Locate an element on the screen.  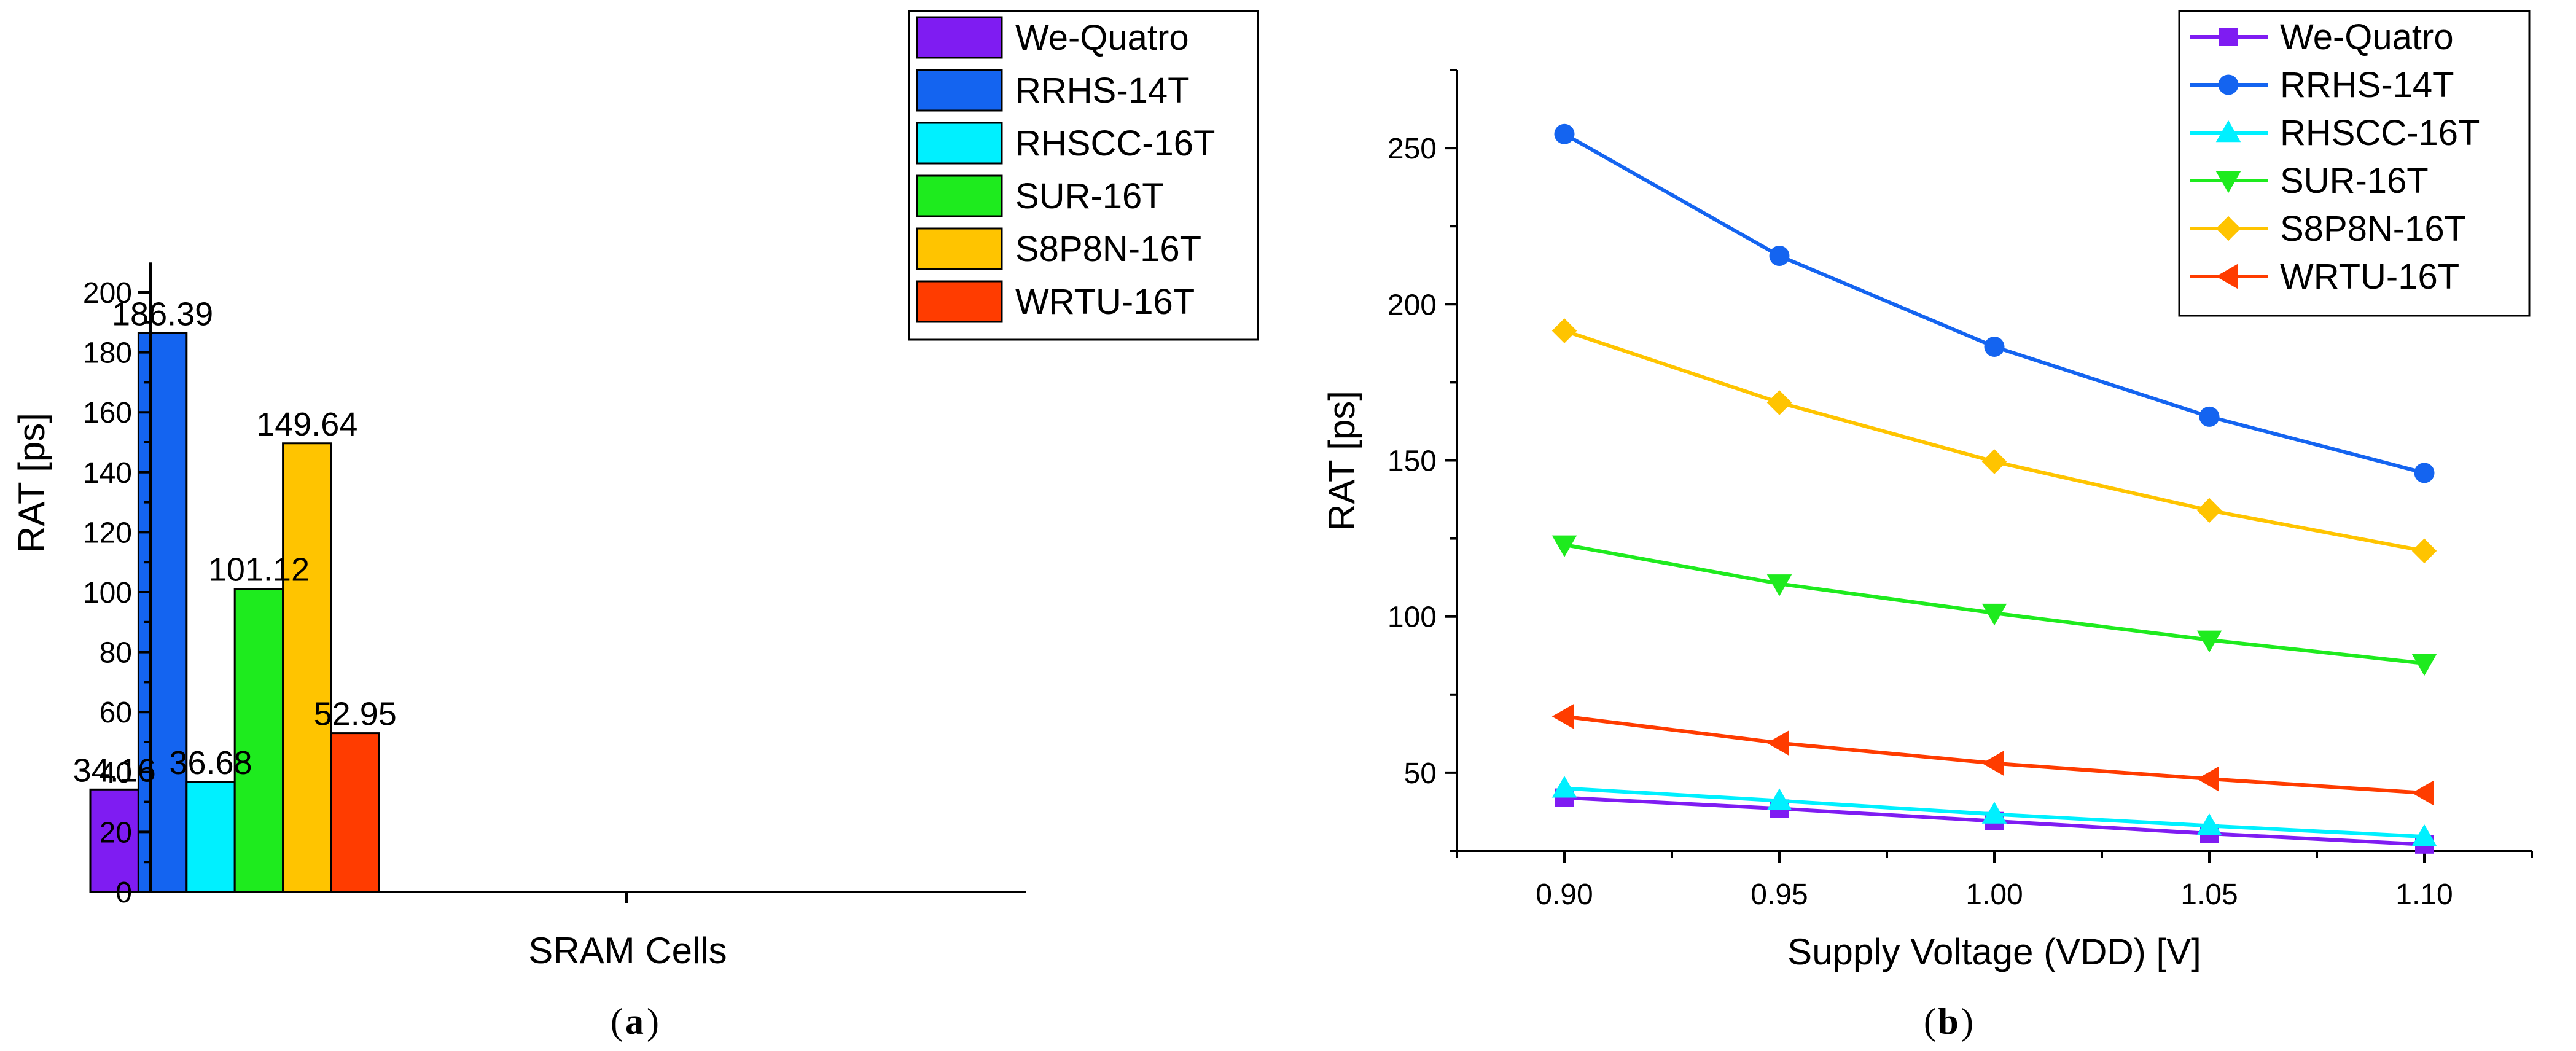
bar-value-label-we-quatro: 34.16 is located at coordinates (114, 771).